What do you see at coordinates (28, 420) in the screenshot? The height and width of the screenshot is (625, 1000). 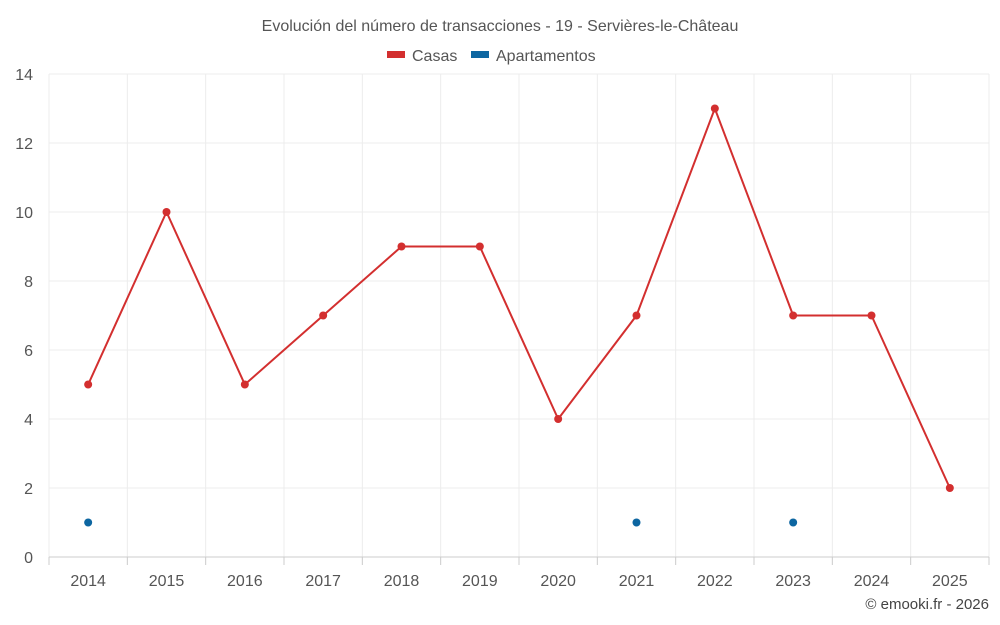 I see `y-tick-label: 4` at bounding box center [28, 420].